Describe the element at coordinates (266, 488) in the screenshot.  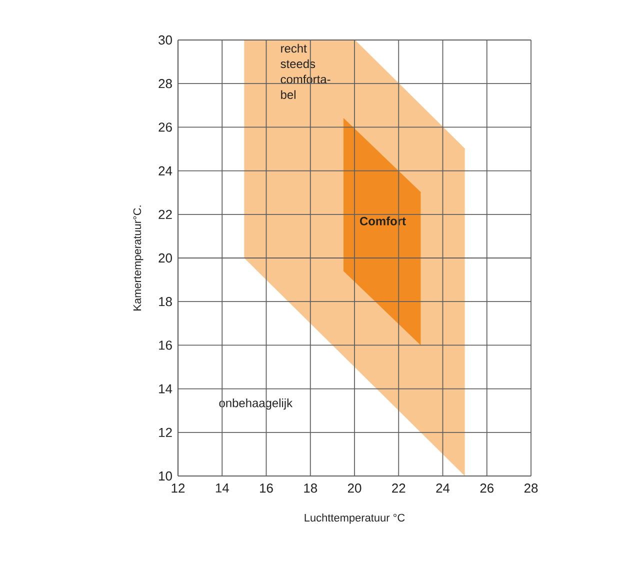
I see `x-tick-label: 16` at that location.